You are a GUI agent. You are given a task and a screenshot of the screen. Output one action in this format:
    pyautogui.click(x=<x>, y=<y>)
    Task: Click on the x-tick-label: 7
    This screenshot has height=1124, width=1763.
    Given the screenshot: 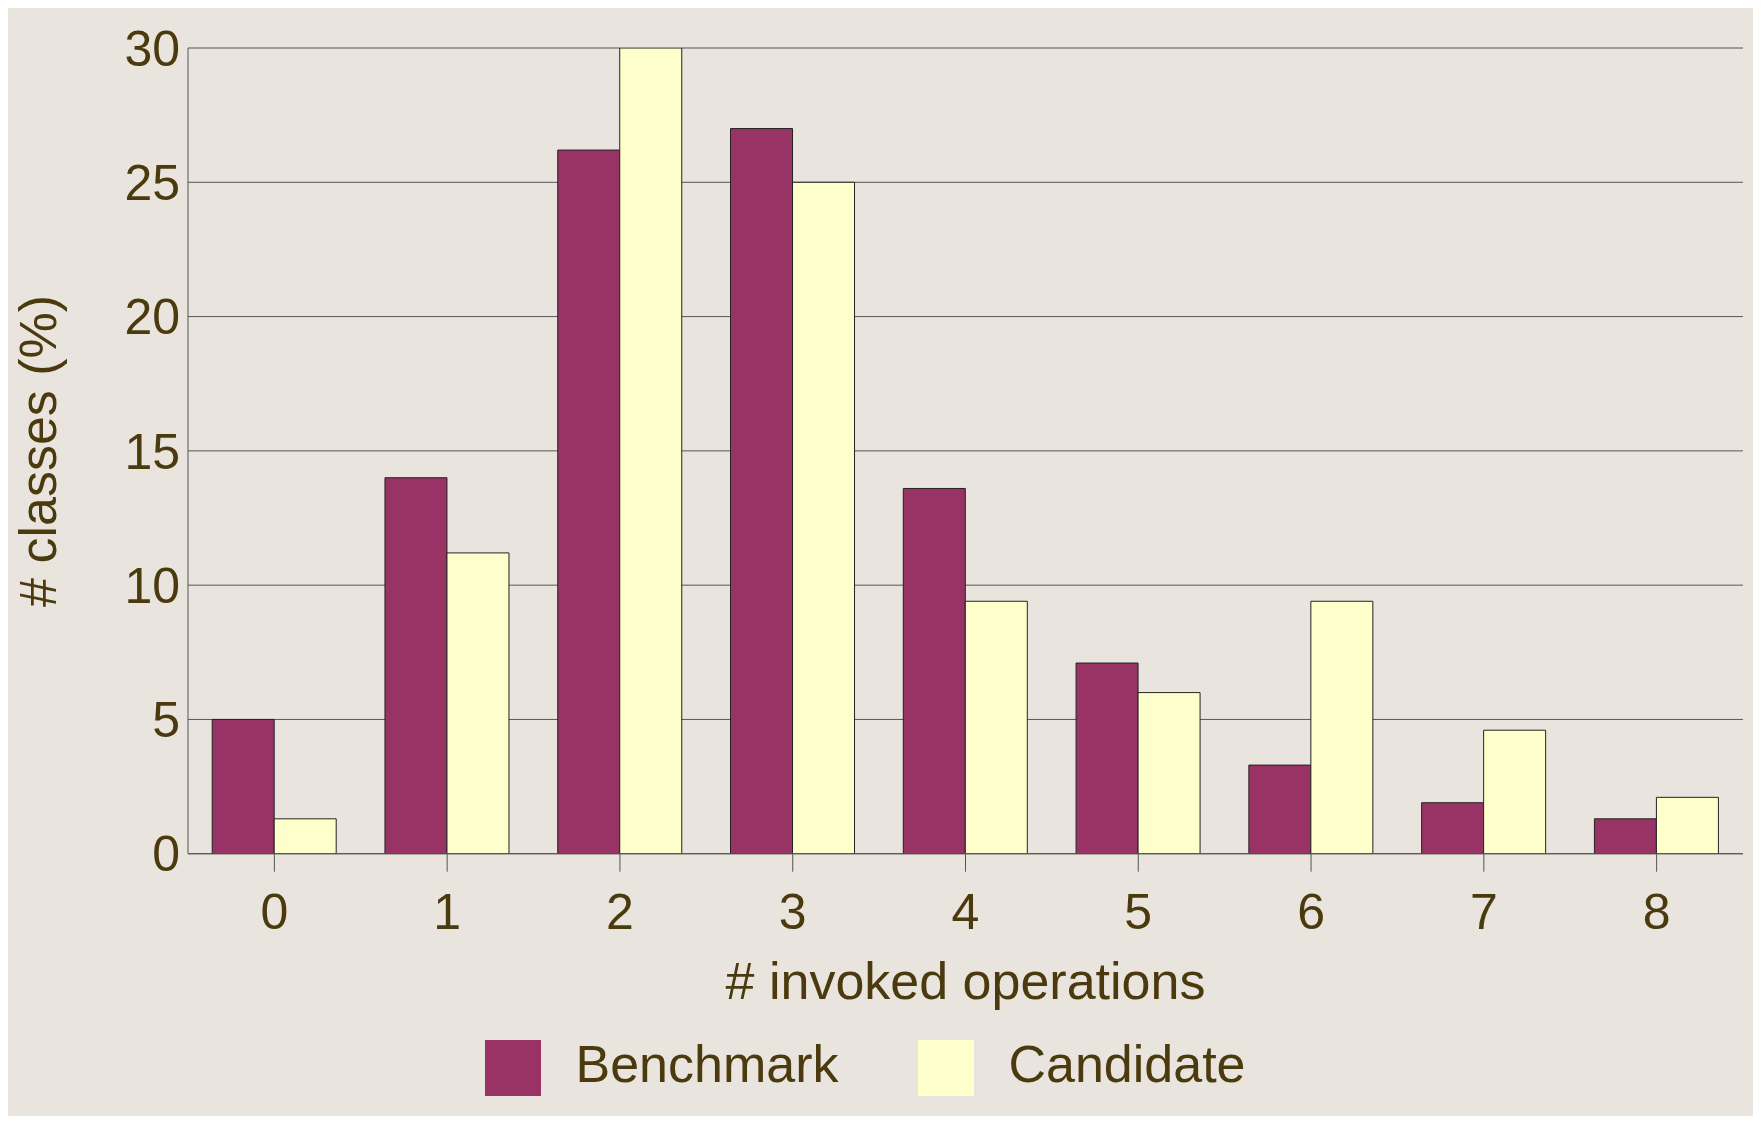 What is the action you would take?
    pyautogui.click(x=1483, y=912)
    